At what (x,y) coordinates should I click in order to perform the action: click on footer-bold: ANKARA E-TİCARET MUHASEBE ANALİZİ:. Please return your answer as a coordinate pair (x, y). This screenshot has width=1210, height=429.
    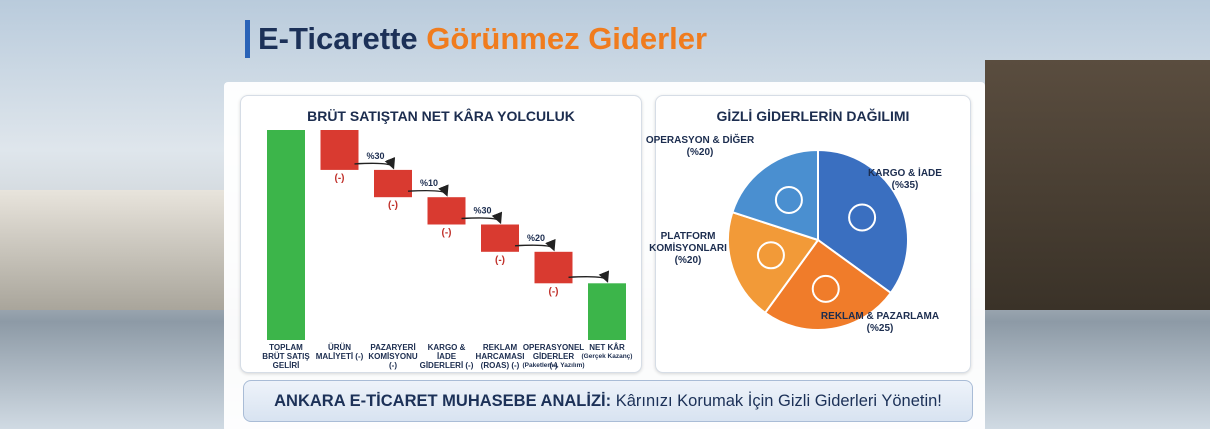
    Looking at the image, I should click on (443, 400).